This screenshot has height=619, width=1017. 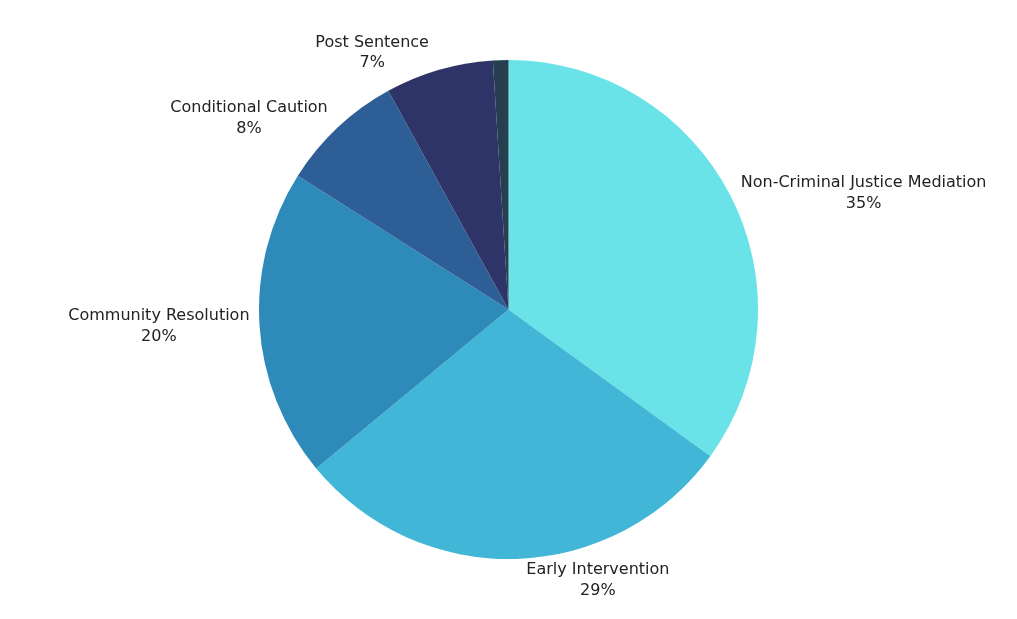 What do you see at coordinates (863, 182) in the screenshot?
I see `slice-label: Non-Criminal Justice Mediation` at bounding box center [863, 182].